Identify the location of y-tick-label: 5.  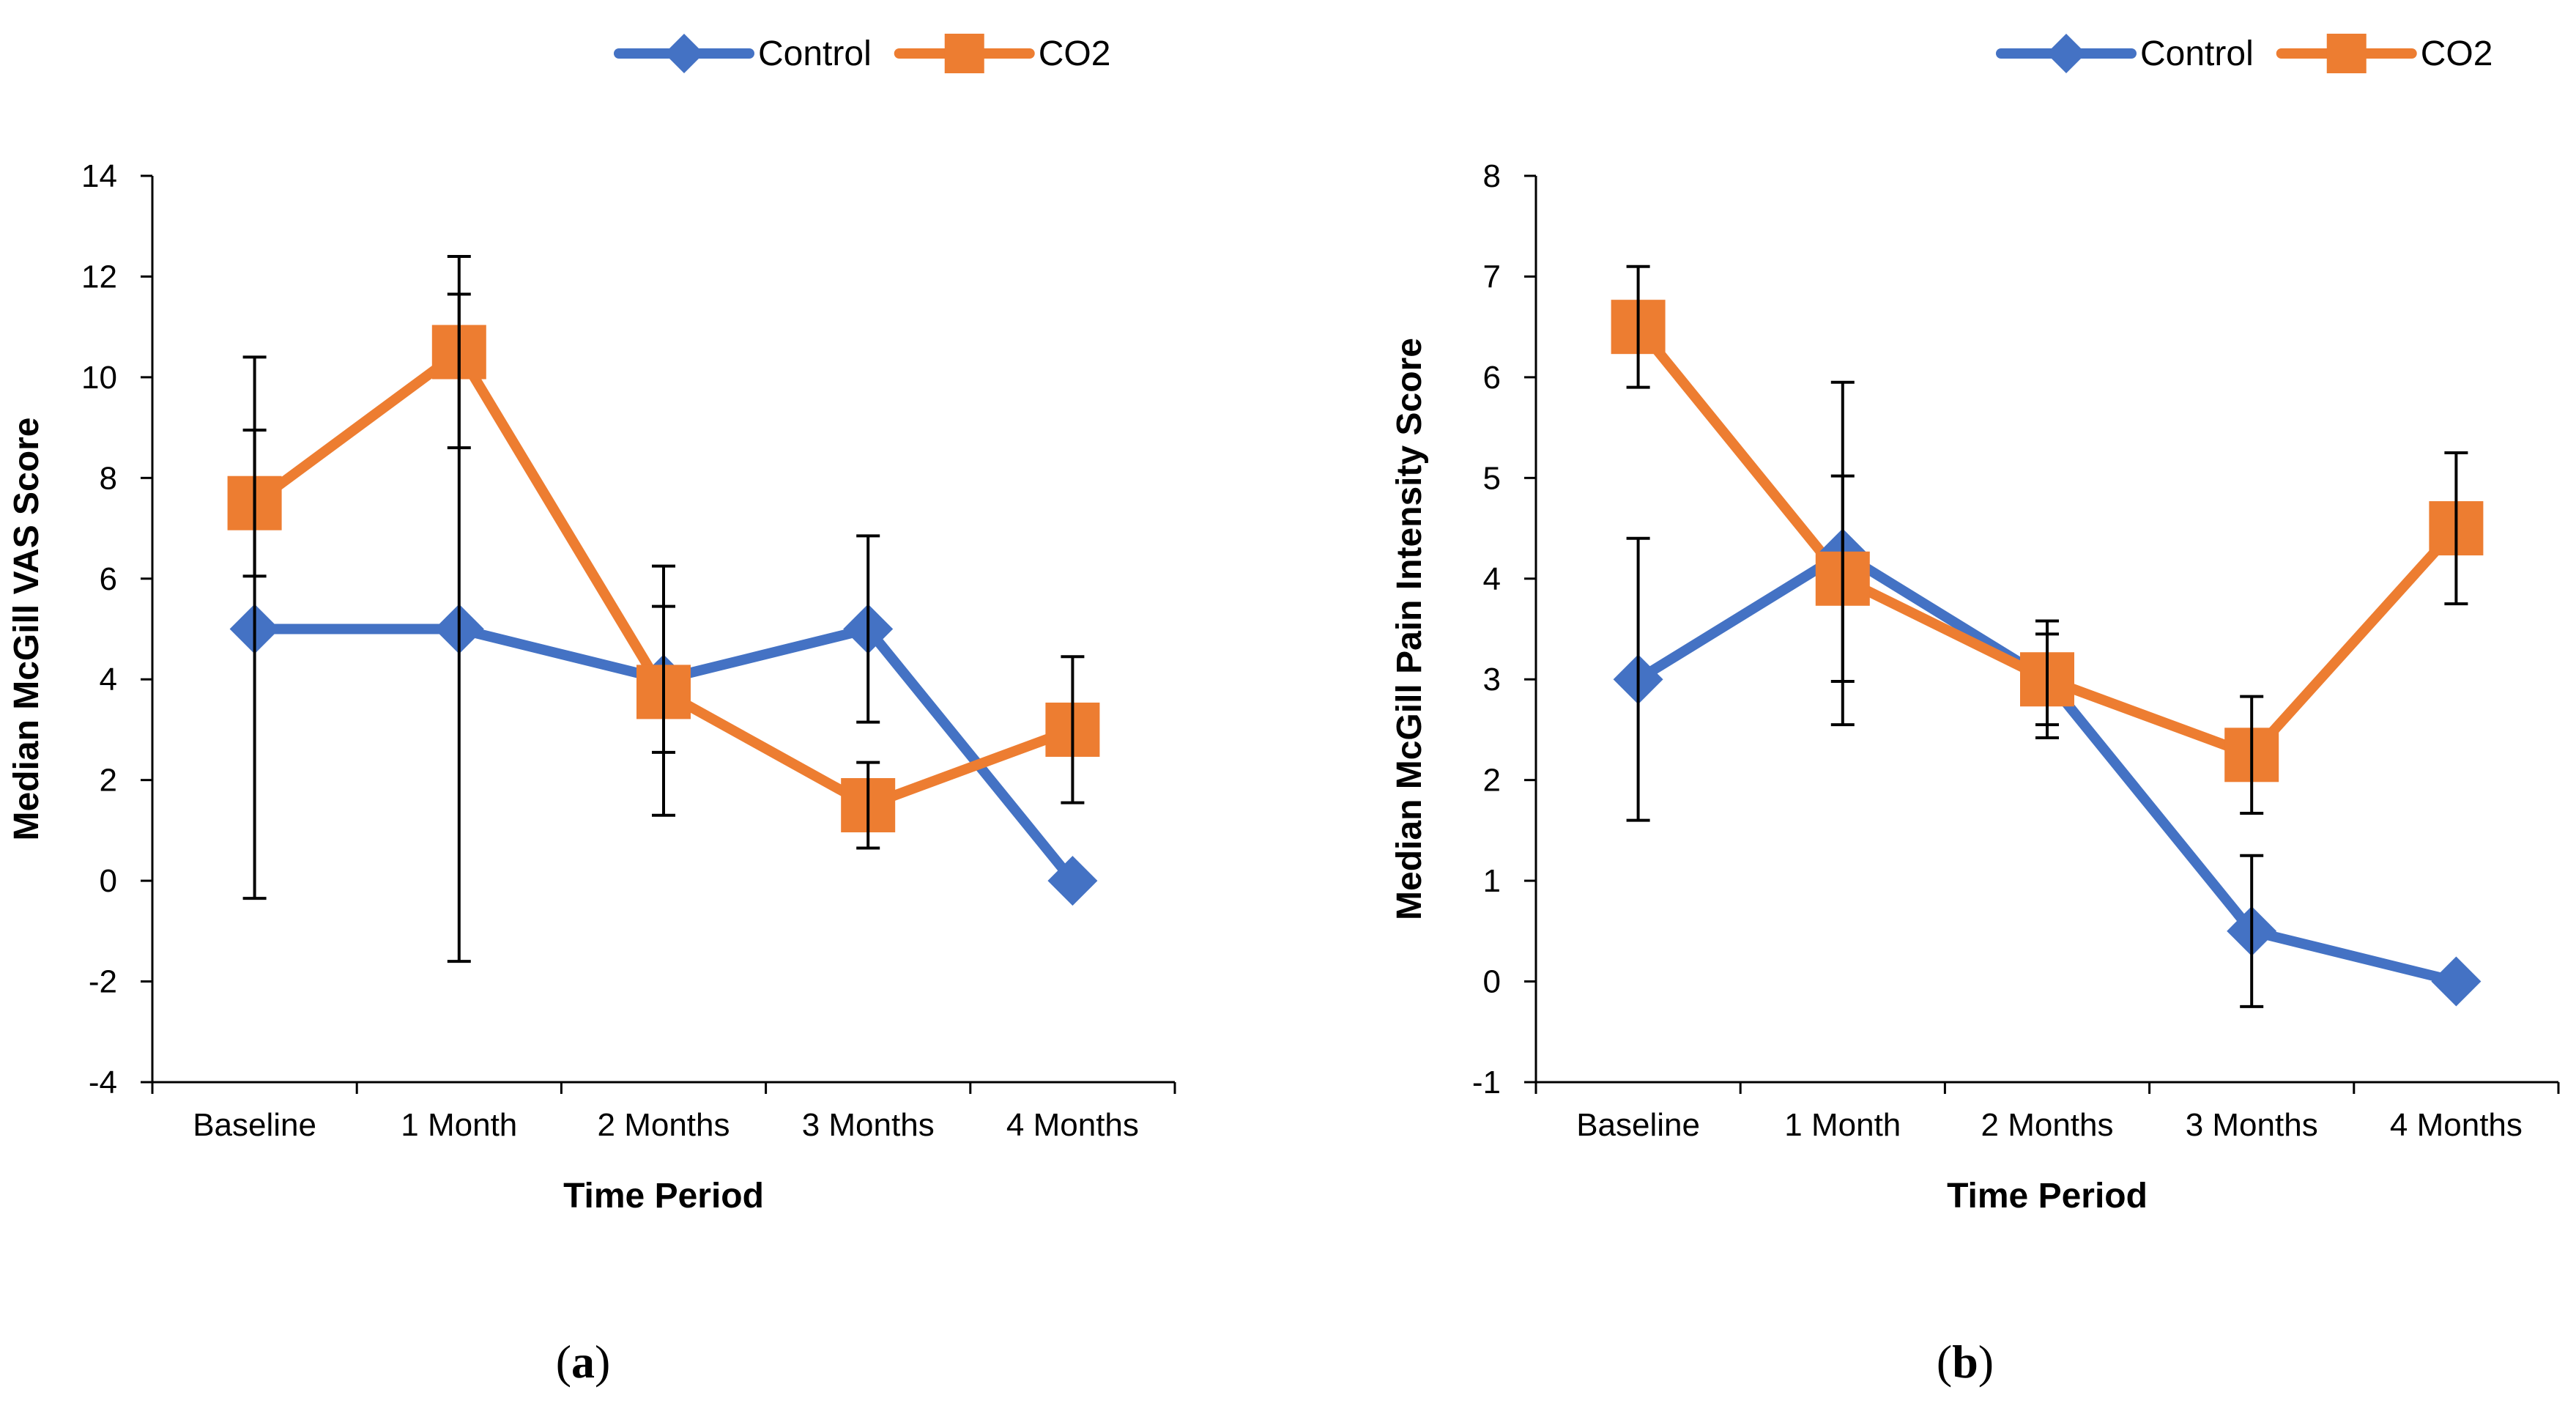
(1492, 478).